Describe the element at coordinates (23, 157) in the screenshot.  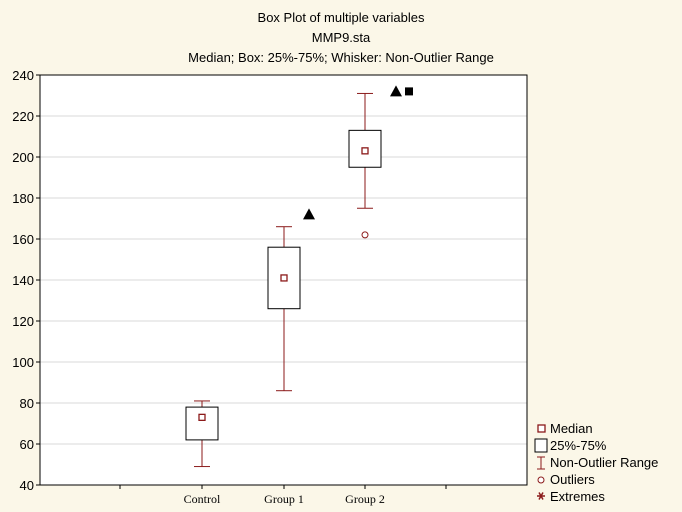
I see `y-tick-label: 200` at that location.